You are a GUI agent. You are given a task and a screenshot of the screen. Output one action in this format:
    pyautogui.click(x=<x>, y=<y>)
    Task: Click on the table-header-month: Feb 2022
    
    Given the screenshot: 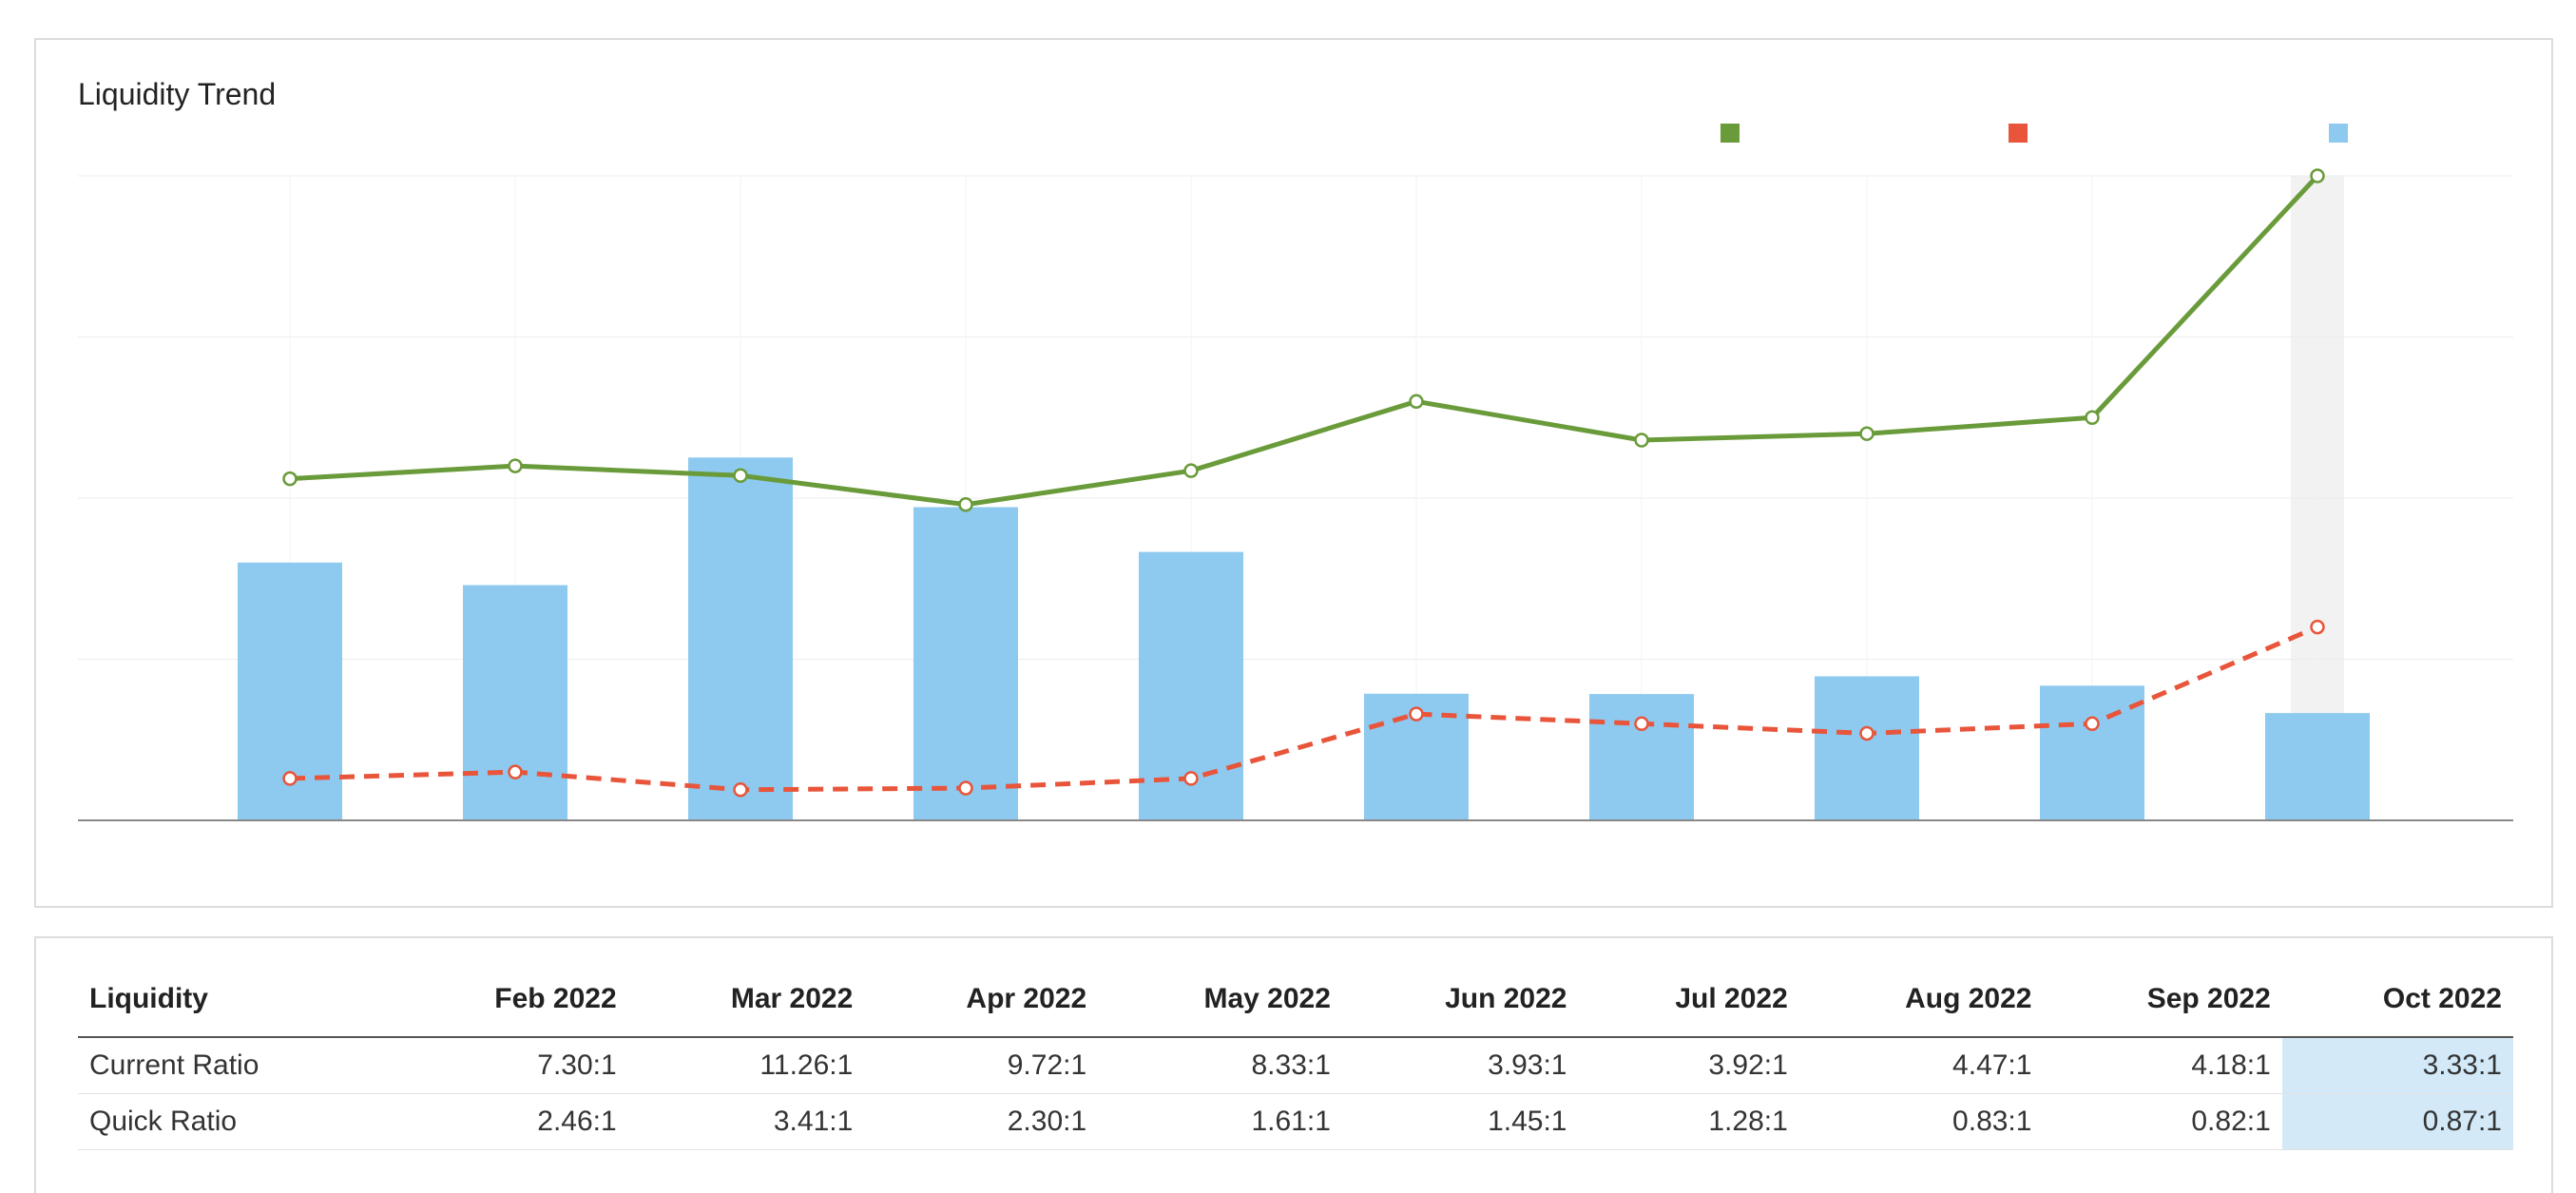 What is the action you would take?
    pyautogui.click(x=510, y=1000)
    